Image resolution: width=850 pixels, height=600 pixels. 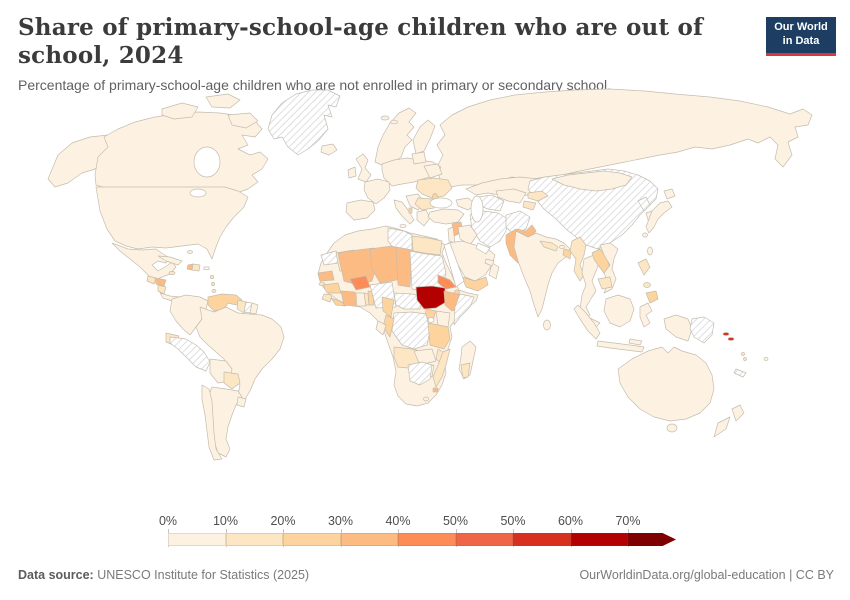 What do you see at coordinates (672, 428) in the screenshot?
I see `tasmania` at bounding box center [672, 428].